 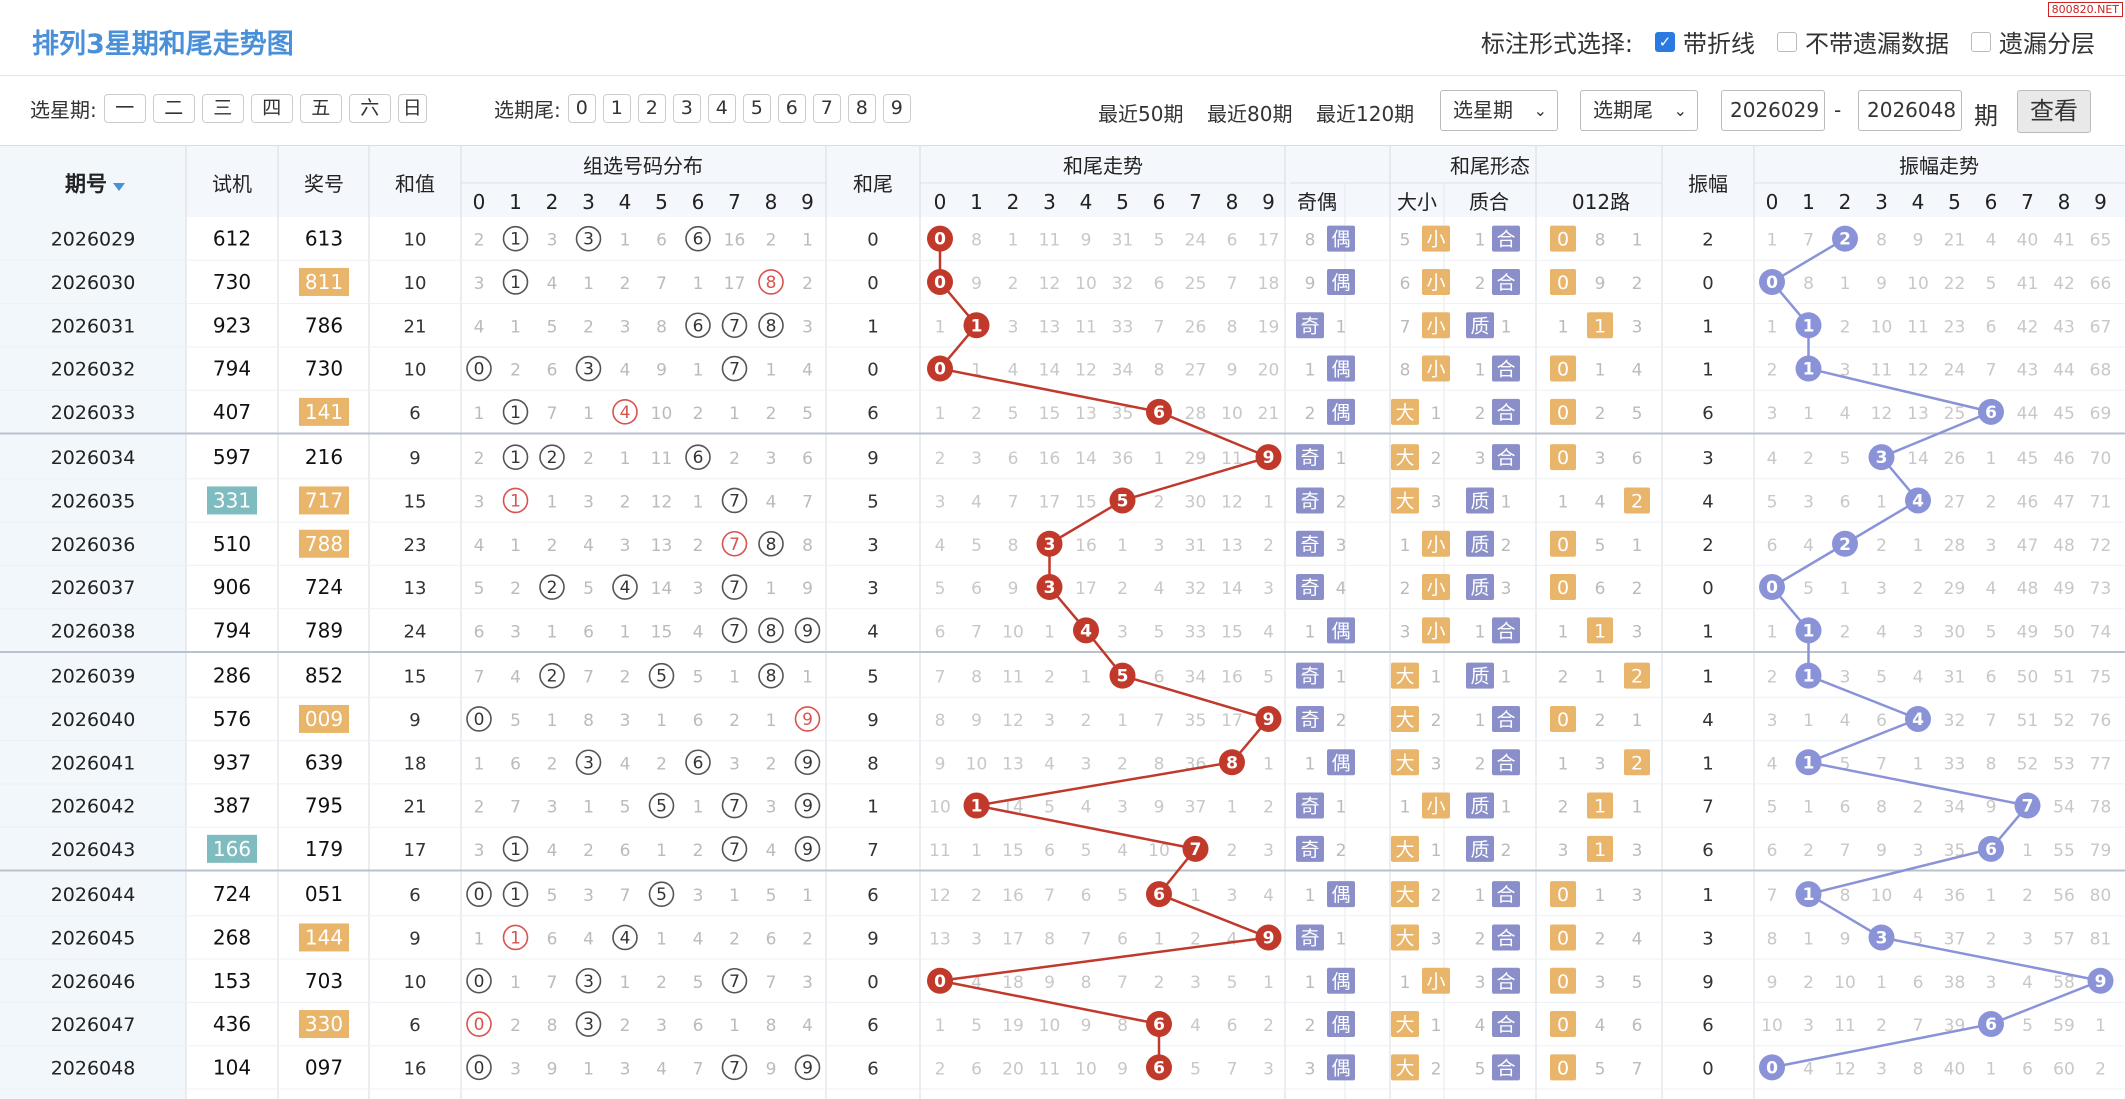 What do you see at coordinates (896, 108) in the screenshot?
I see `tail-button-9: 9` at bounding box center [896, 108].